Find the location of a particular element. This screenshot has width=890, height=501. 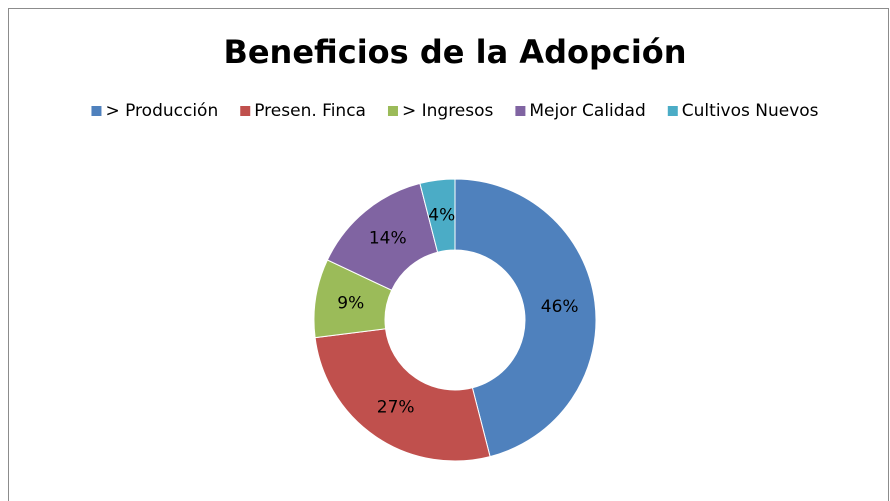

legend-label: Cultivos Nuevos is located at coordinates (750, 111).